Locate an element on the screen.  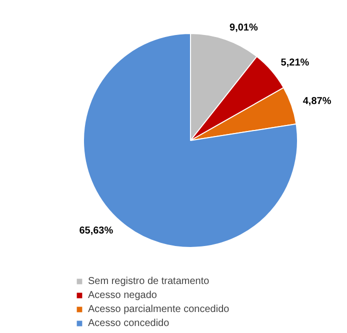
legend-label: Acesso parcialmente concedido is located at coordinates (159, 309).